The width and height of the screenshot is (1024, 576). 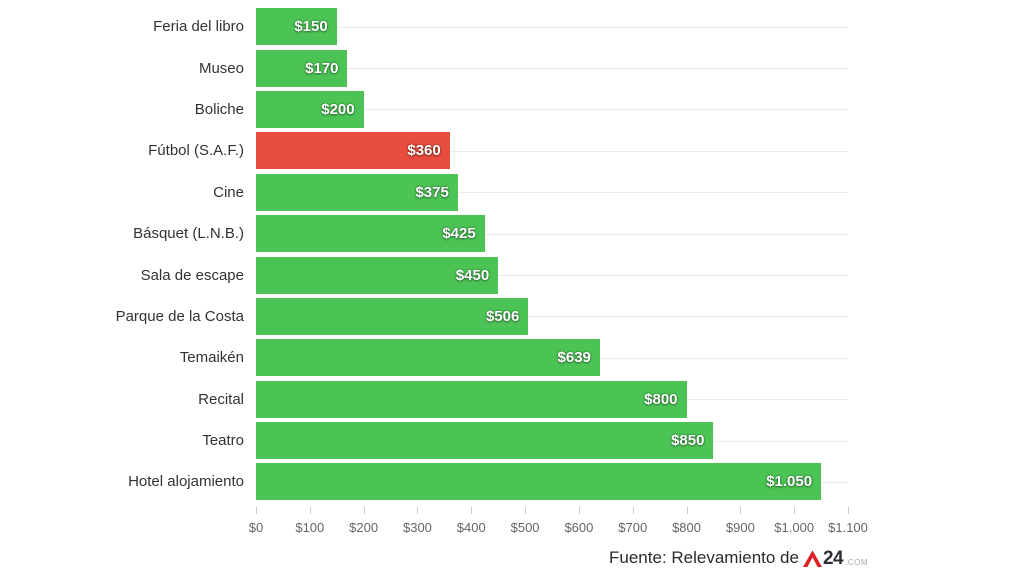 I want to click on bar-track: $850, so click(x=552, y=441).